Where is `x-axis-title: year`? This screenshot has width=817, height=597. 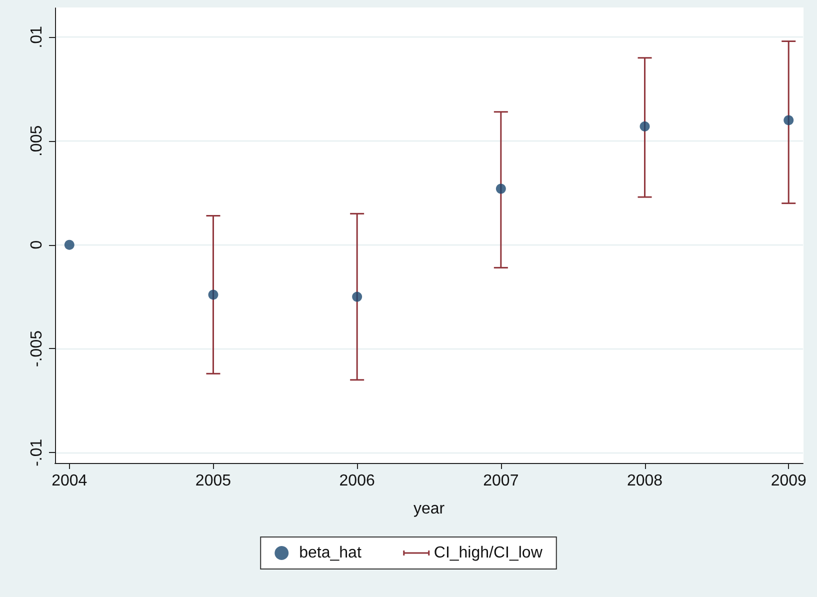 x-axis-title: year is located at coordinates (429, 509).